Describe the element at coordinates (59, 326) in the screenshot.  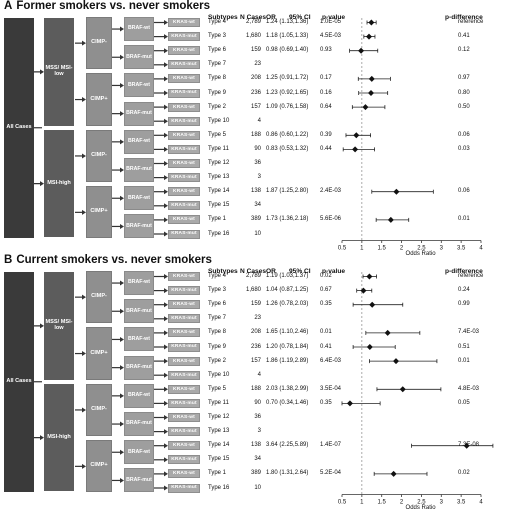
I see `mss-box: MSS/ MSI-low` at that location.